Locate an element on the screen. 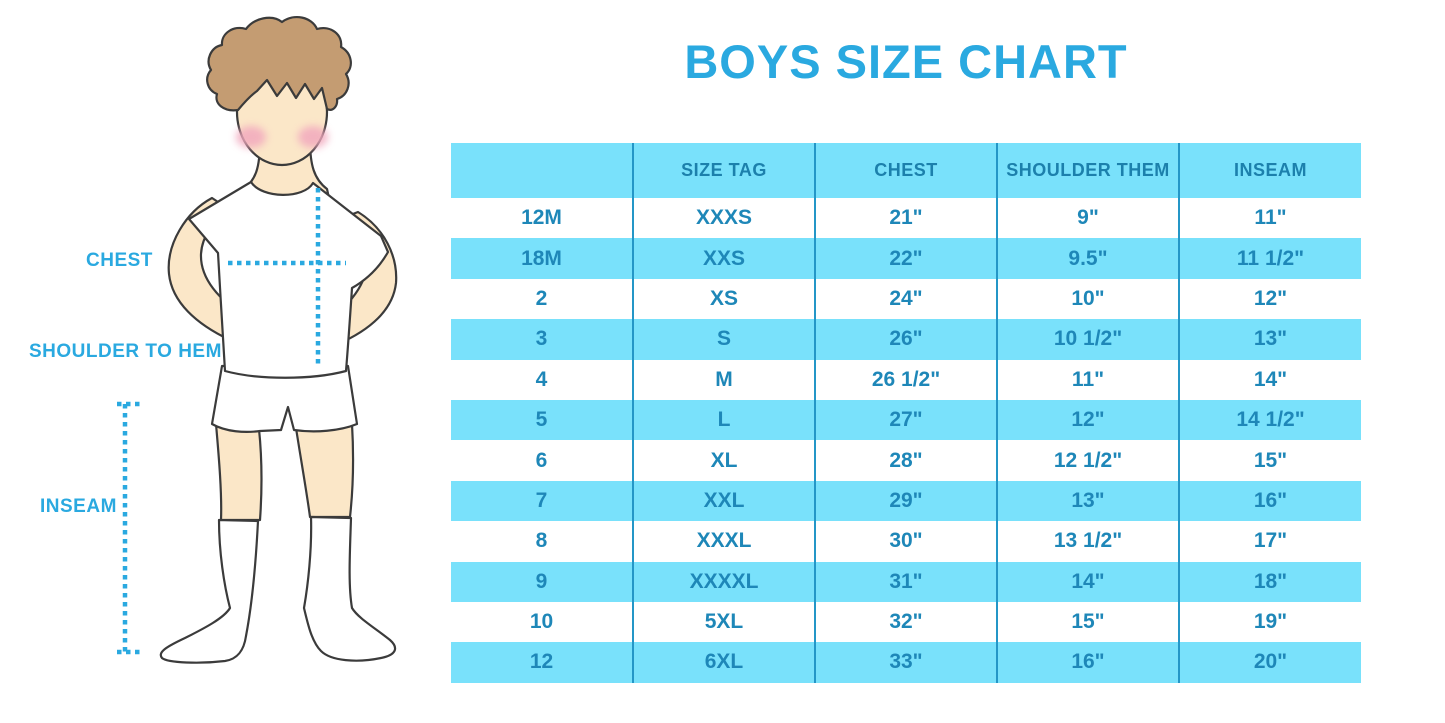 Image resolution: width=1445 pixels, height=723 pixels. table-cell: 3 is located at coordinates (542, 339).